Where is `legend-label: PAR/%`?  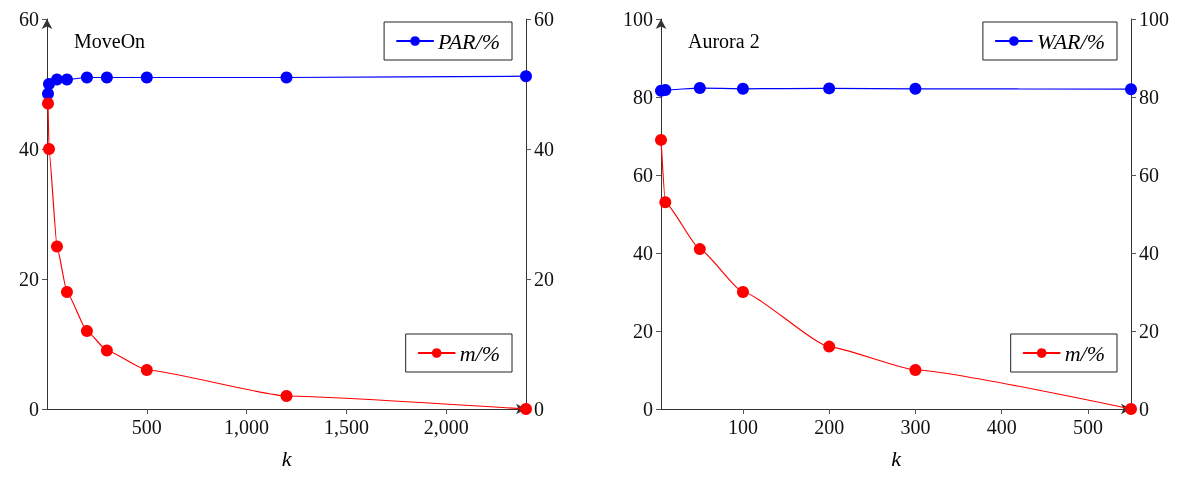
legend-label: PAR/% is located at coordinates (468, 41).